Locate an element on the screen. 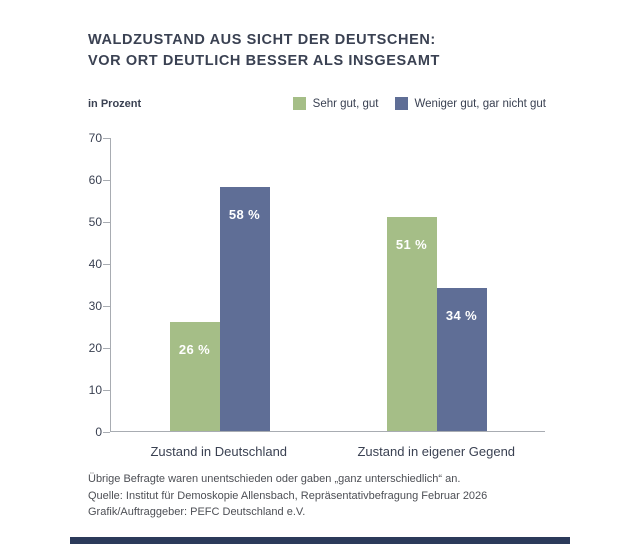  y-tick-label: 50 is located at coordinates (95, 222).